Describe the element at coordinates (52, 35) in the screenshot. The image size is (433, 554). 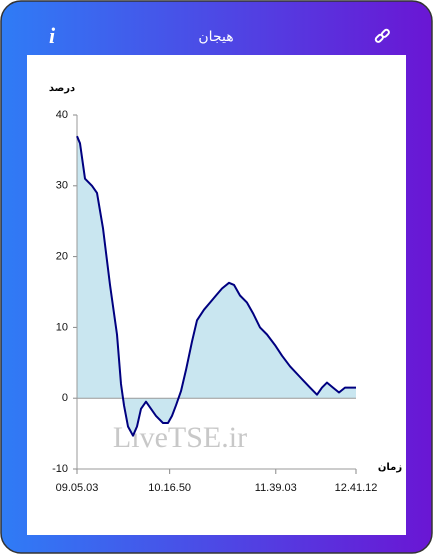
I see `info-icon: i` at that location.